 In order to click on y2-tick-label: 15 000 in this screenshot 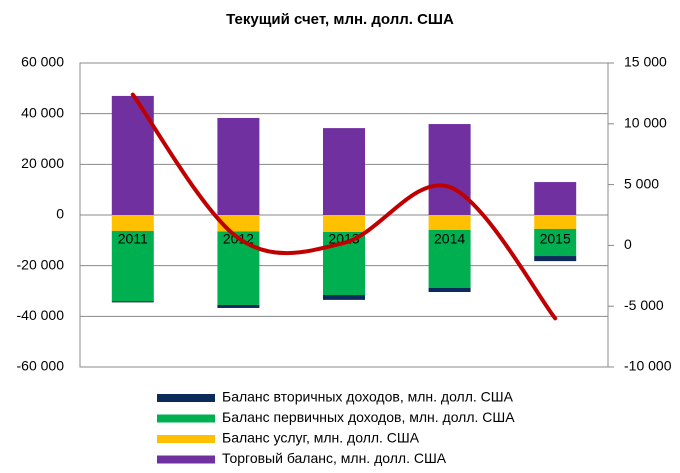, I will do `click(645, 62)`.